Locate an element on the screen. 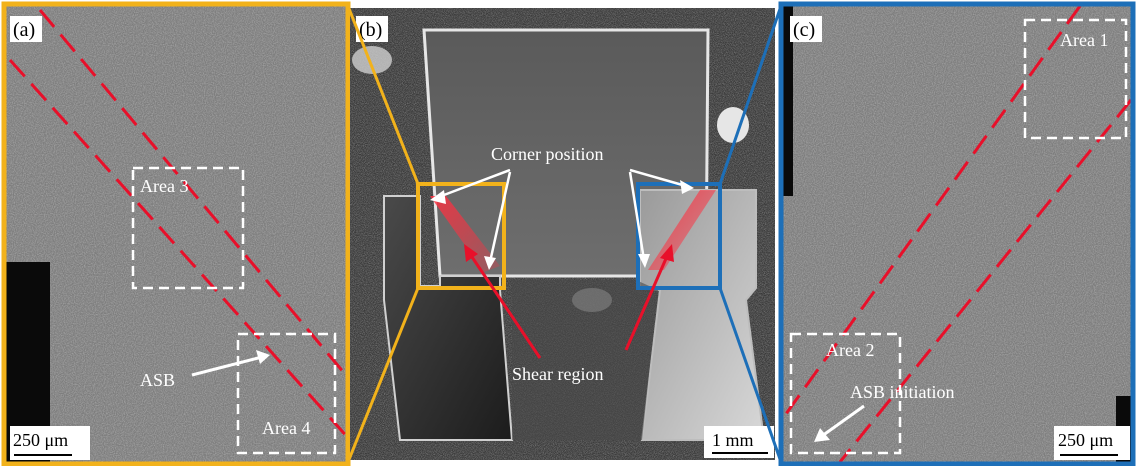 Image resolution: width=1136 pixels, height=466 pixels. panel-b-shear-arrowheads is located at coordinates (569, 253).